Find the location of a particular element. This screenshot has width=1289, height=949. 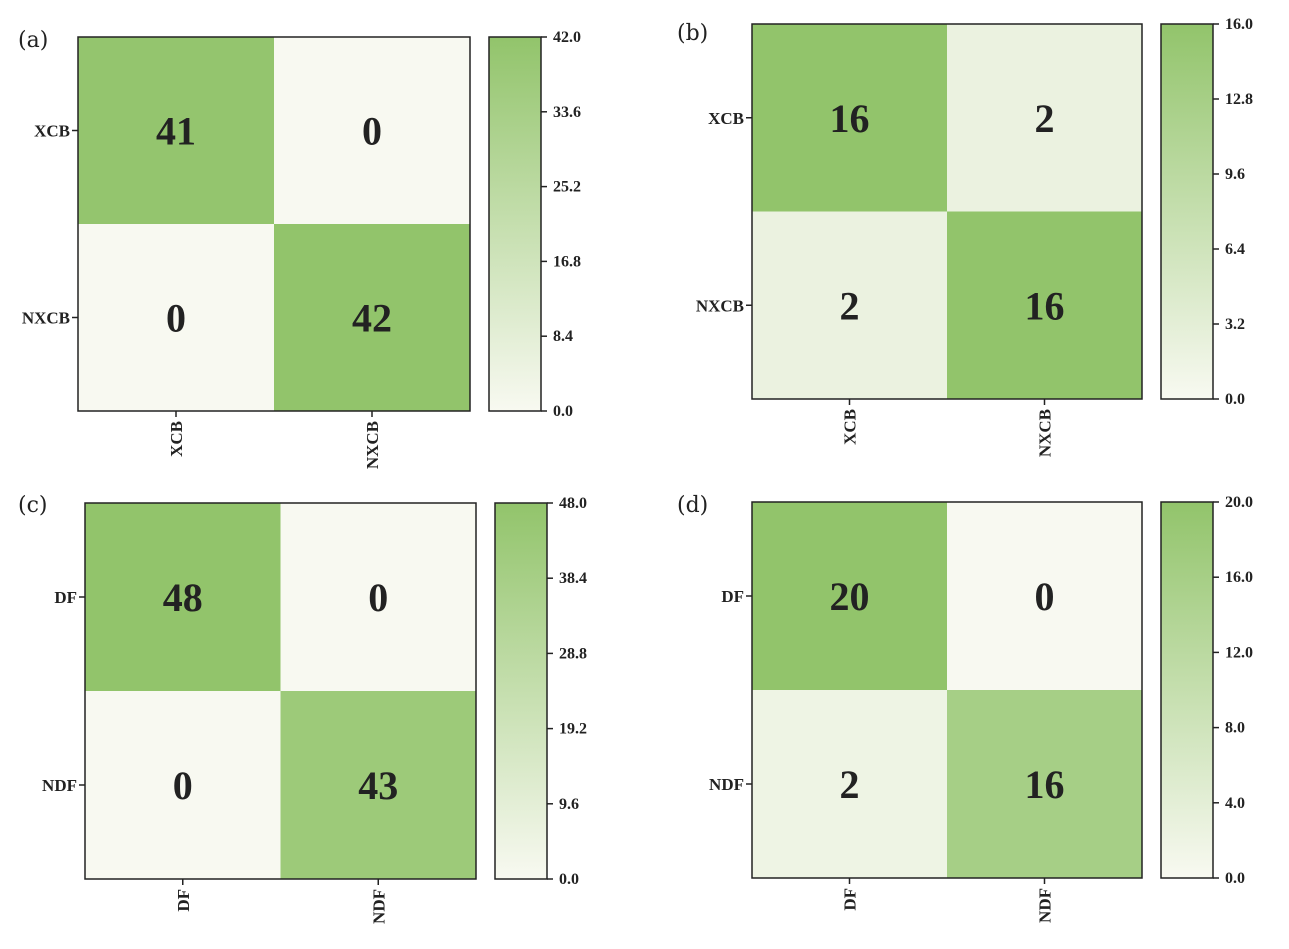

colorbar-tick-label: 19.2 is located at coordinates (573, 729).